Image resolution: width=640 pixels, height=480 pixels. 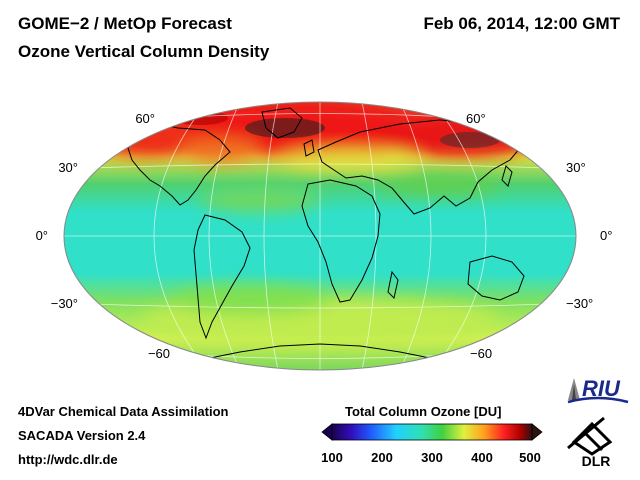 What do you see at coordinates (393, 284) in the screenshot?
I see `madagascar-coast` at bounding box center [393, 284].